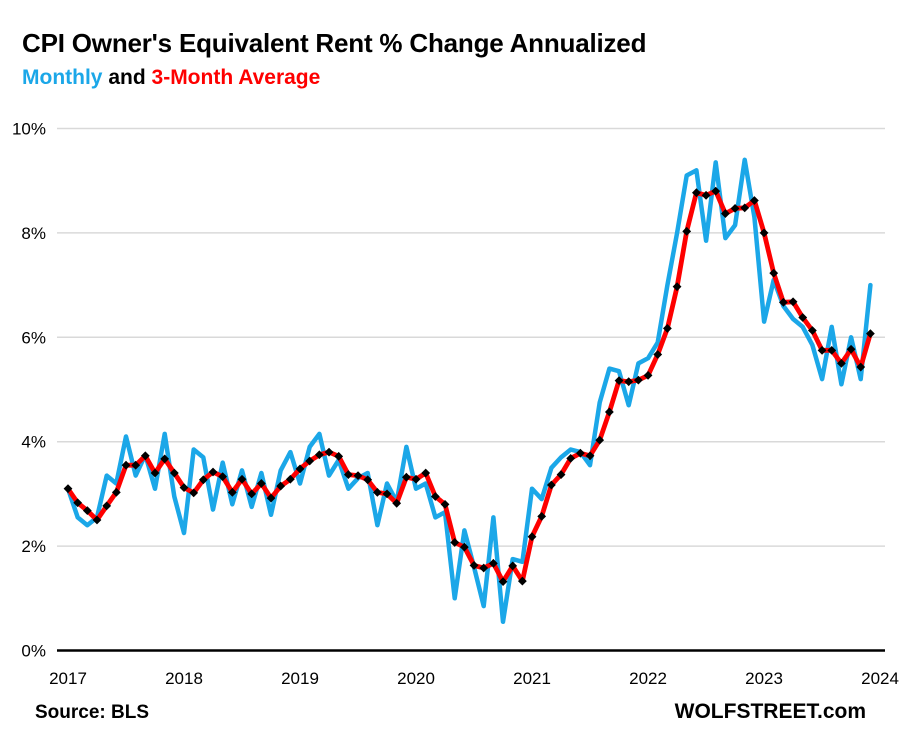 The height and width of the screenshot is (730, 905). What do you see at coordinates (770, 711) in the screenshot?
I see `wolfstreet-logo-text: WOLFSTREET.com` at bounding box center [770, 711].